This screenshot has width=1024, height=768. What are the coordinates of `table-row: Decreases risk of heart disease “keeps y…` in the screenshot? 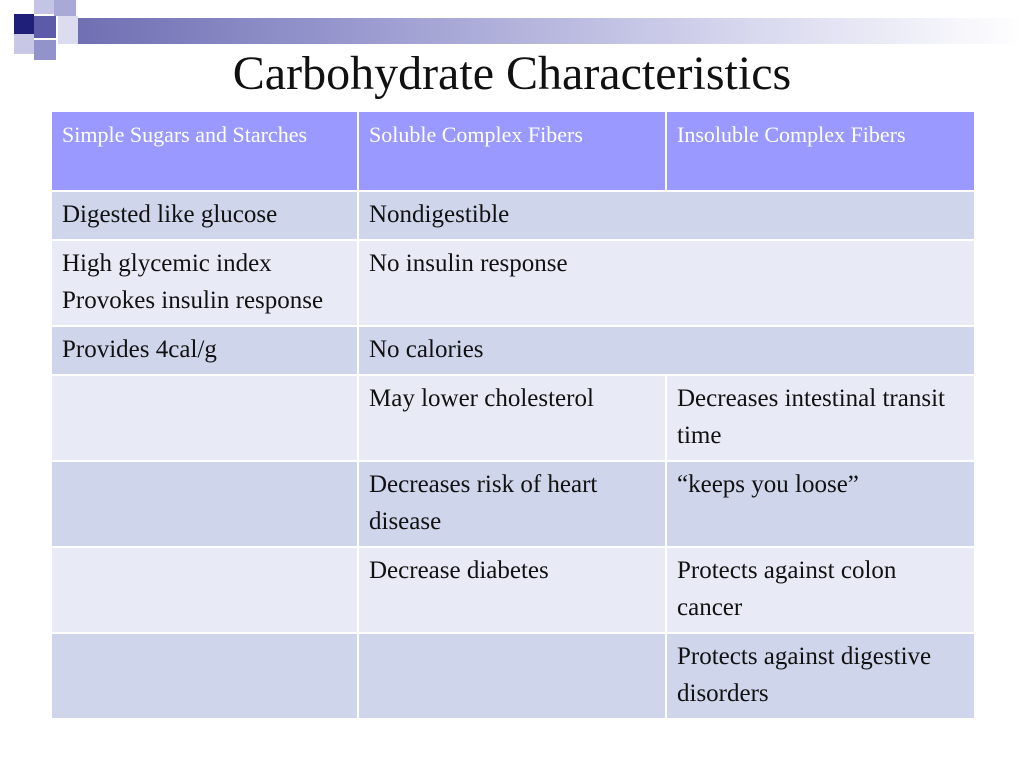 It's located at (513, 504).